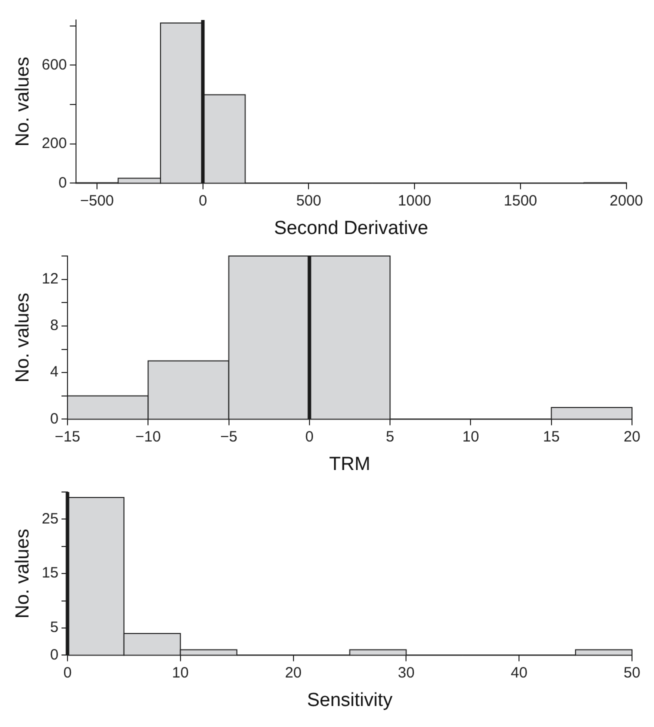 The image size is (654, 727). What do you see at coordinates (54, 65) in the screenshot?
I see `y-tick-label: 600` at bounding box center [54, 65].